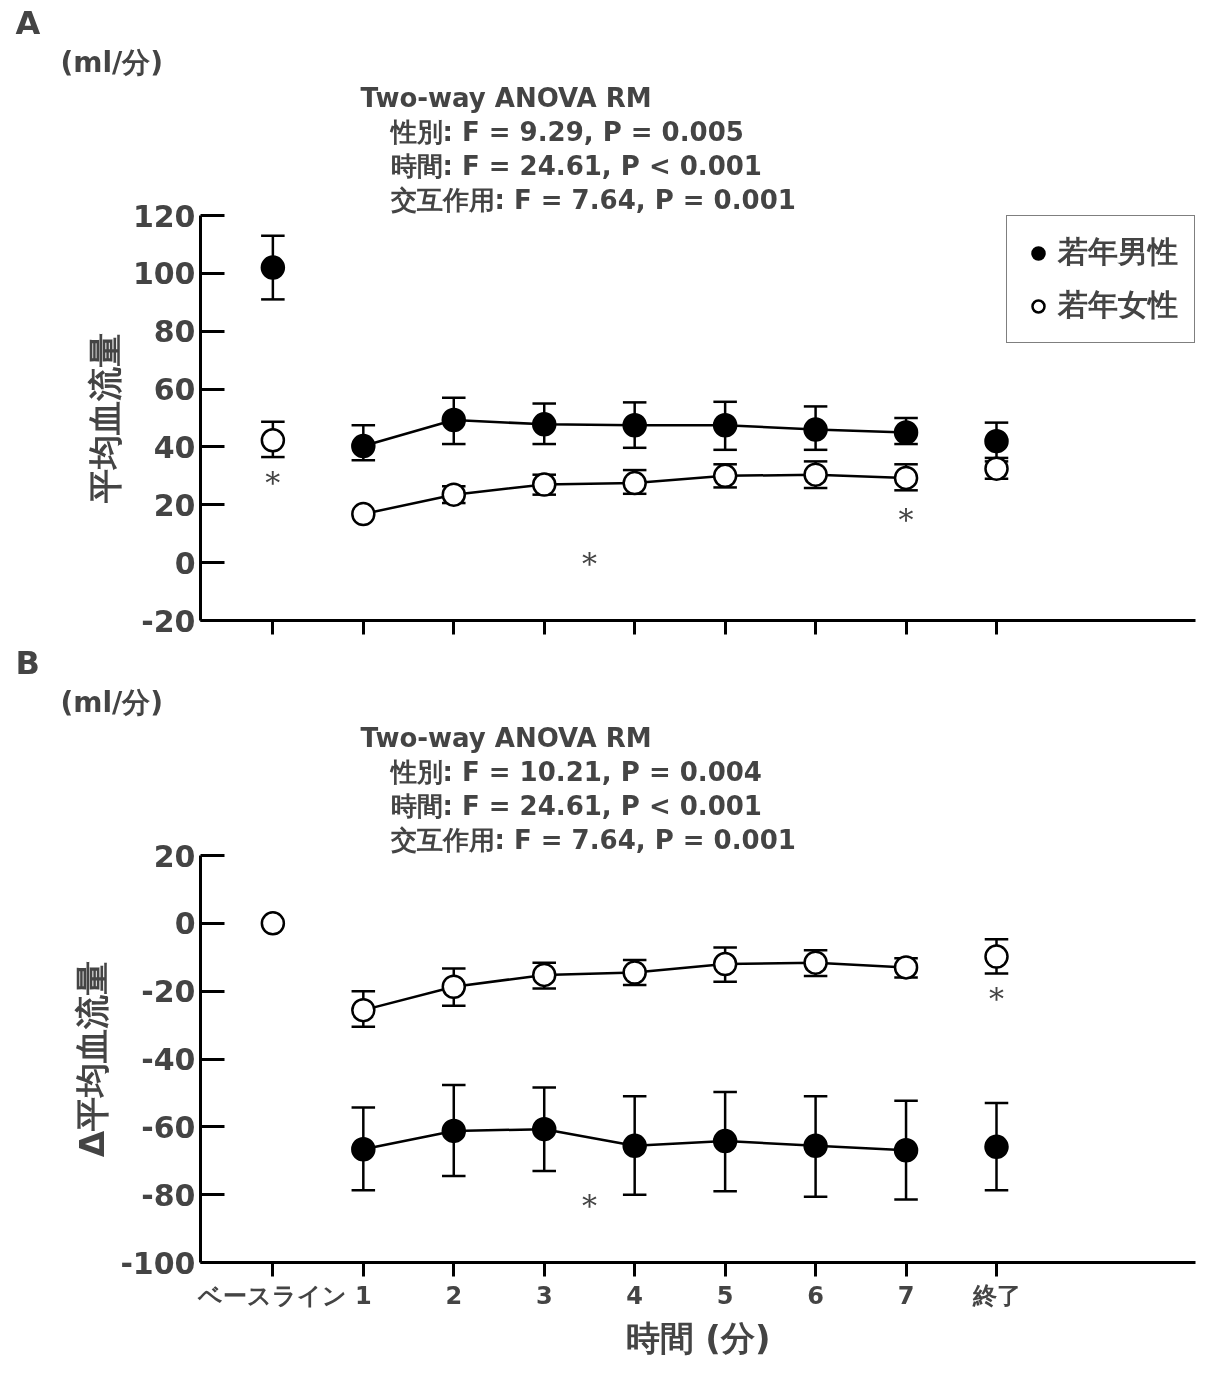 This screenshot has width=1208, height=1378. What do you see at coordinates (272, 1295) in the screenshot?
I see `x-tick-label: ベースライン` at bounding box center [272, 1295].